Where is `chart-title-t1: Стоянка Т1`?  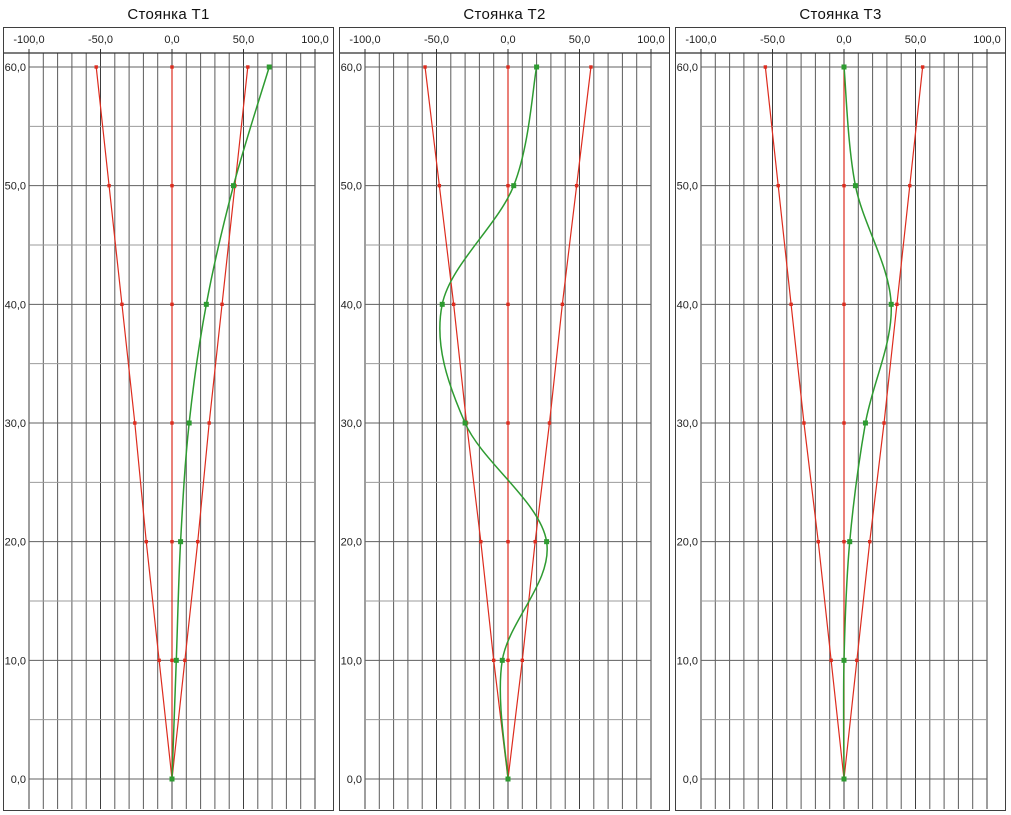
chart-title-t1: Стоянка Т1 is located at coordinates (168, 14).